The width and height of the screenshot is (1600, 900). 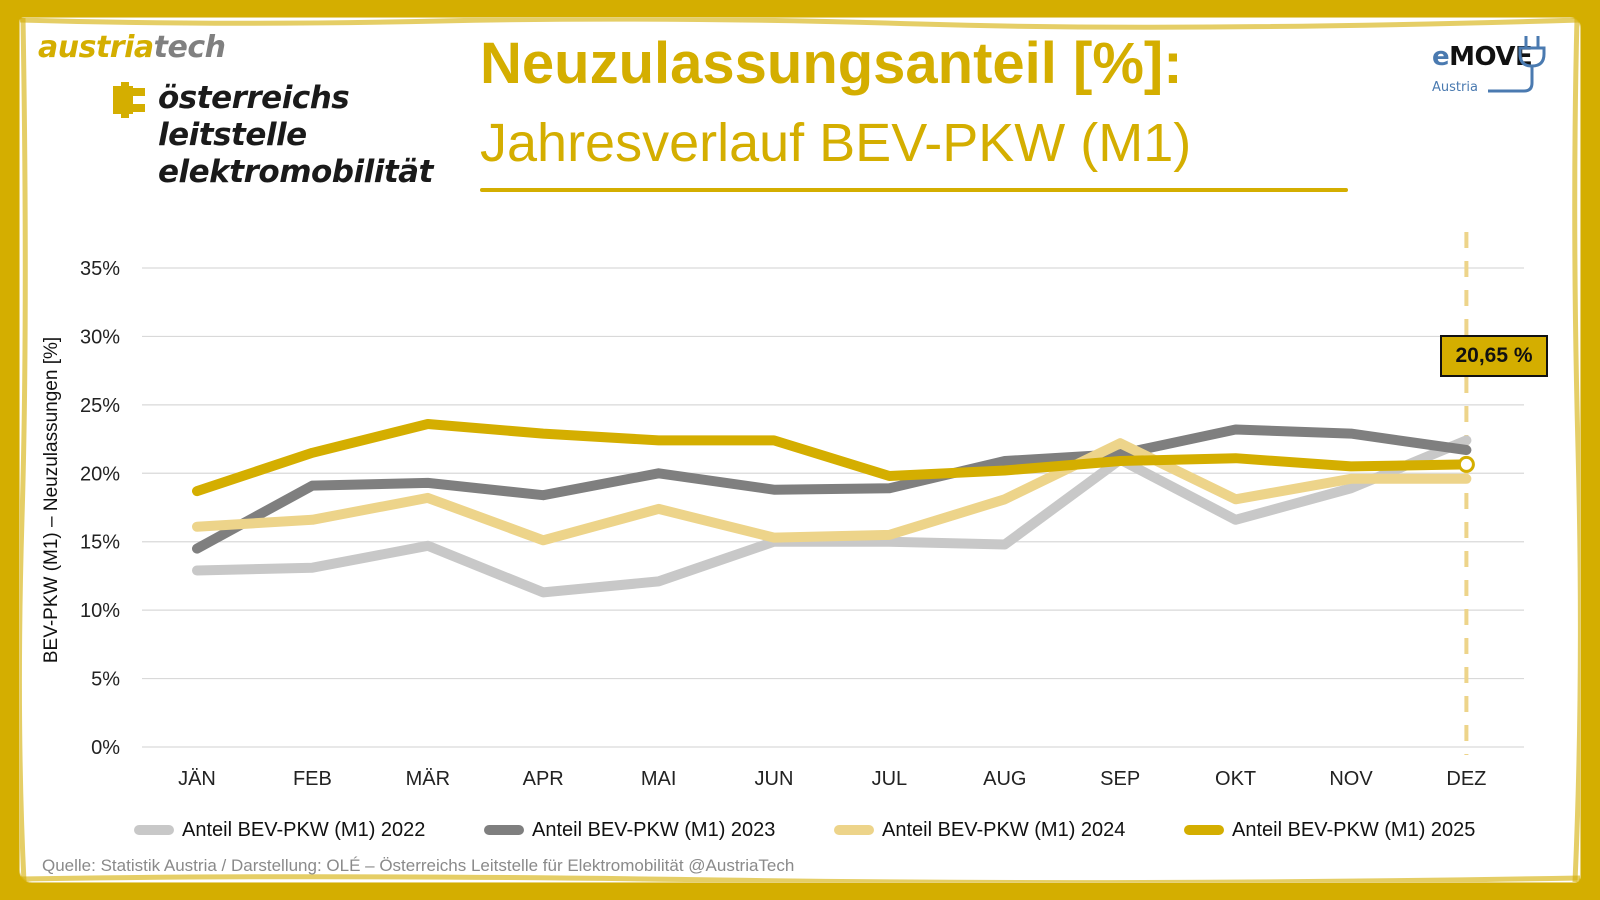 What do you see at coordinates (854, 830) in the screenshot?
I see `legend-swatch-2024` at bounding box center [854, 830].